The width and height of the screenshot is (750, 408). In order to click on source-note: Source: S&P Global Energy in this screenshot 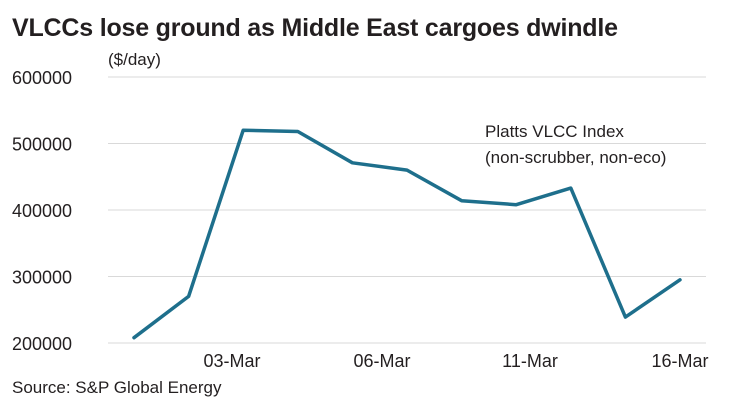, I will do `click(117, 387)`.